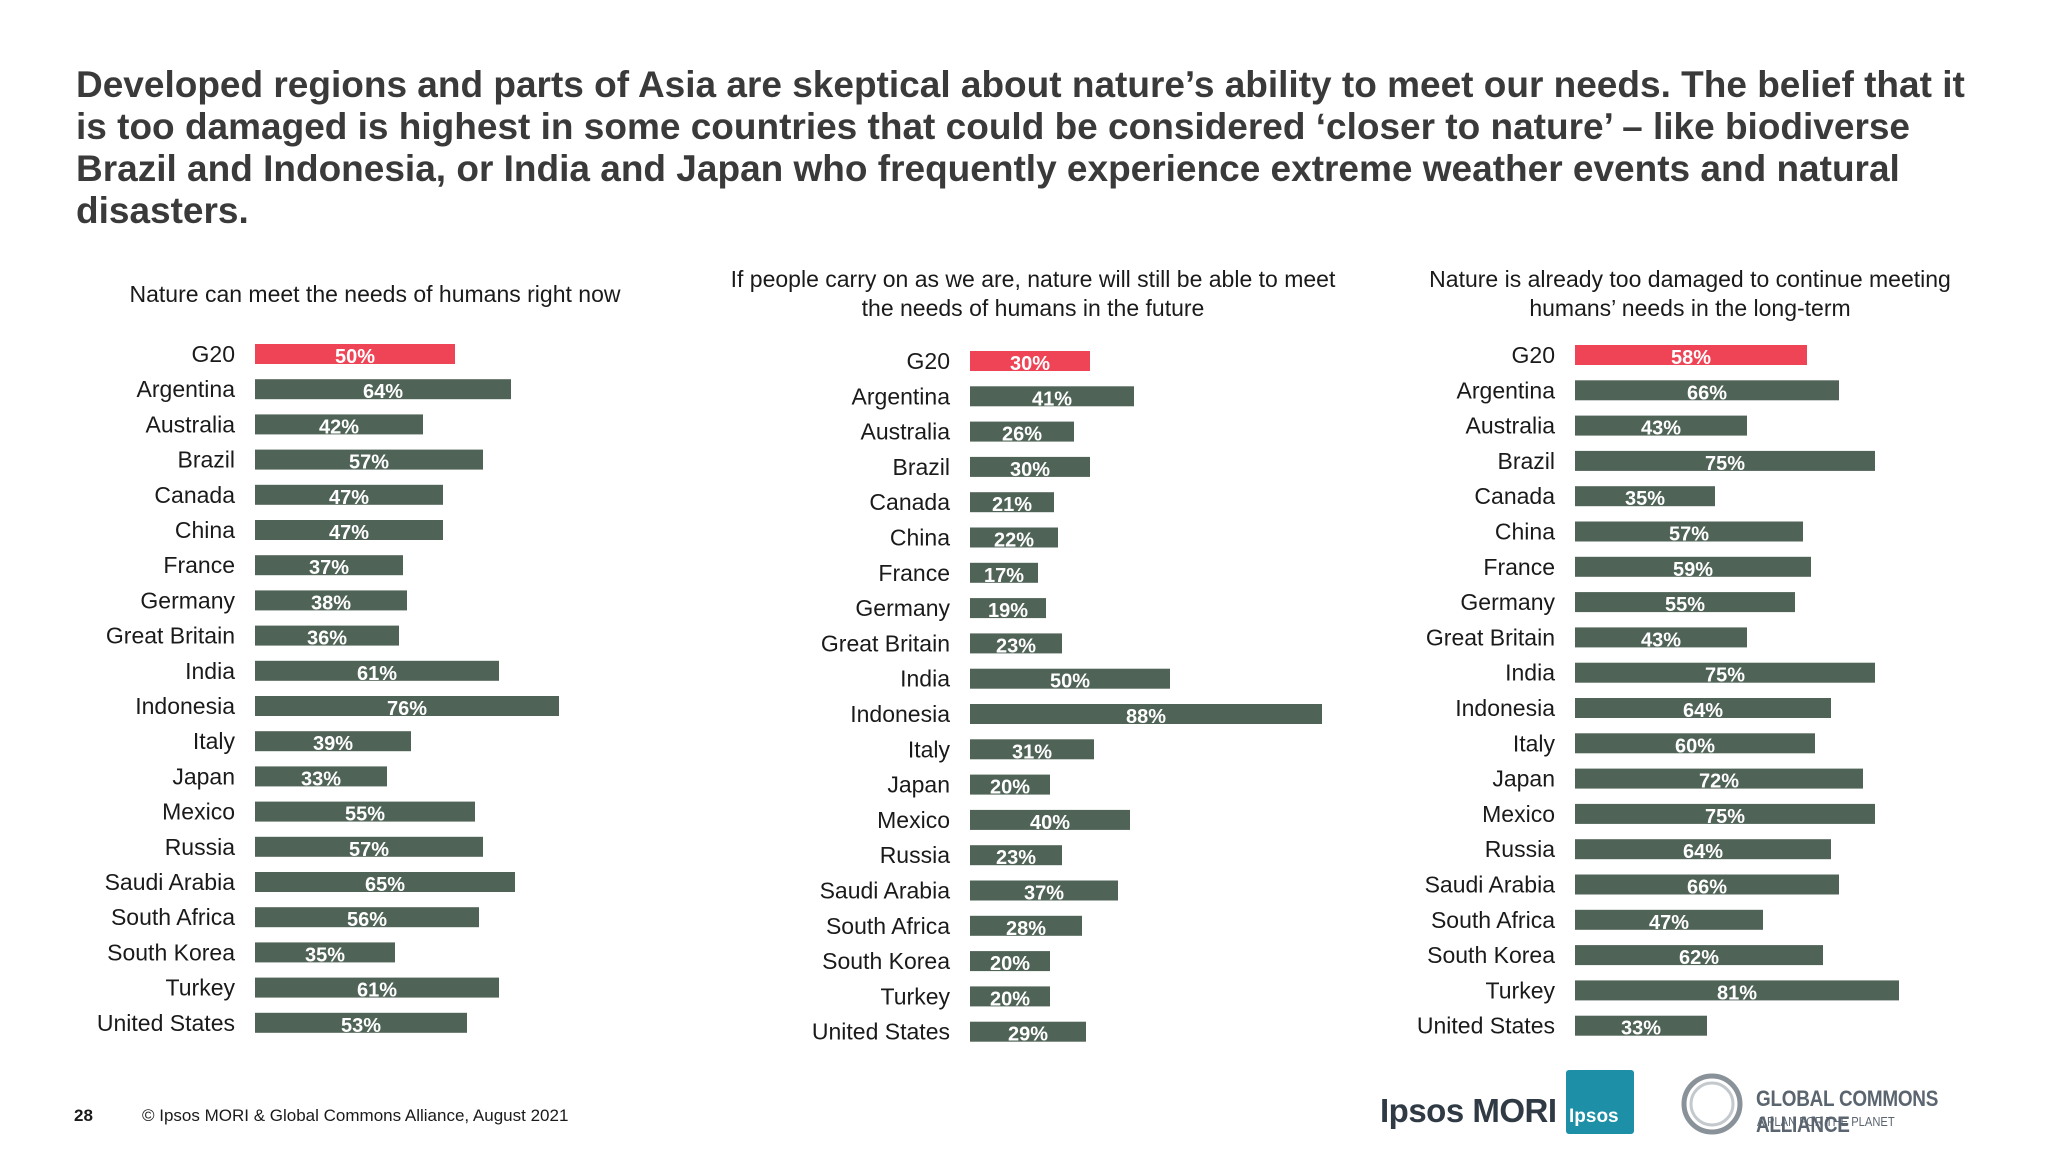 This screenshot has width=2048, height=1152. Describe the element at coordinates (1050, 823) in the screenshot. I see `data-label: 40%` at that location.